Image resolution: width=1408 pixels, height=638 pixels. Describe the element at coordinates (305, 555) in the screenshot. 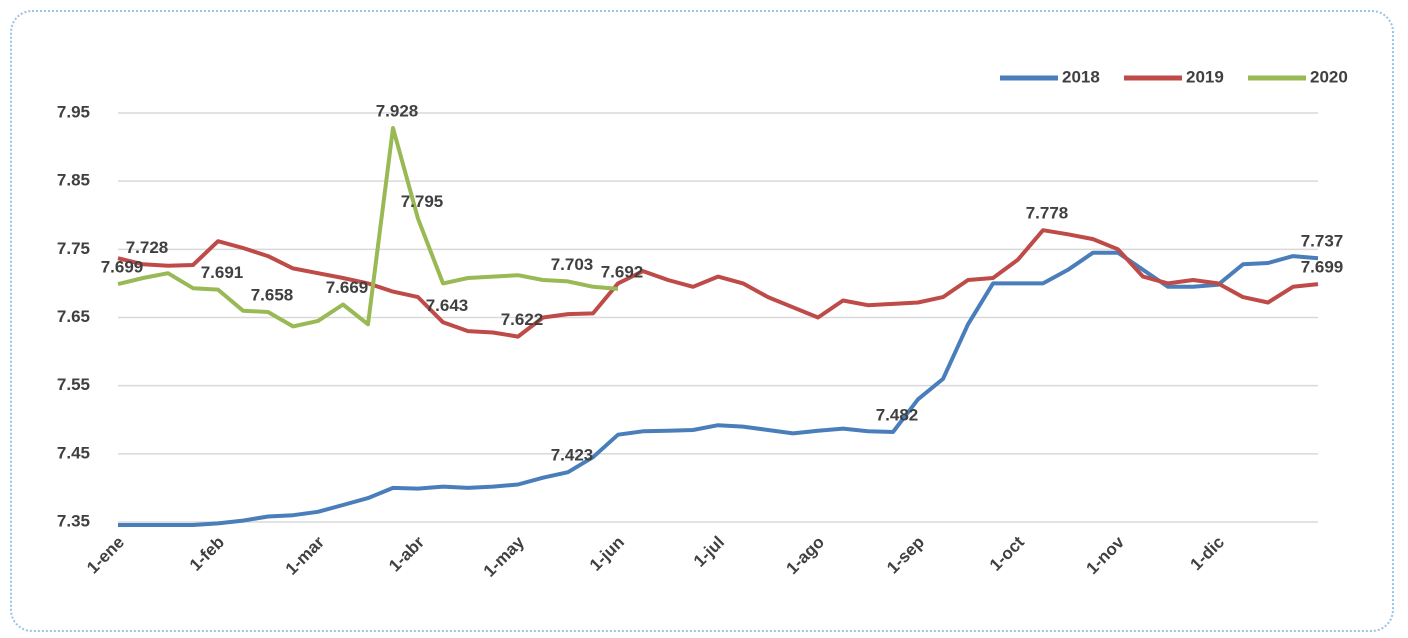

I see `x-tick-label: 1-mar` at that location.